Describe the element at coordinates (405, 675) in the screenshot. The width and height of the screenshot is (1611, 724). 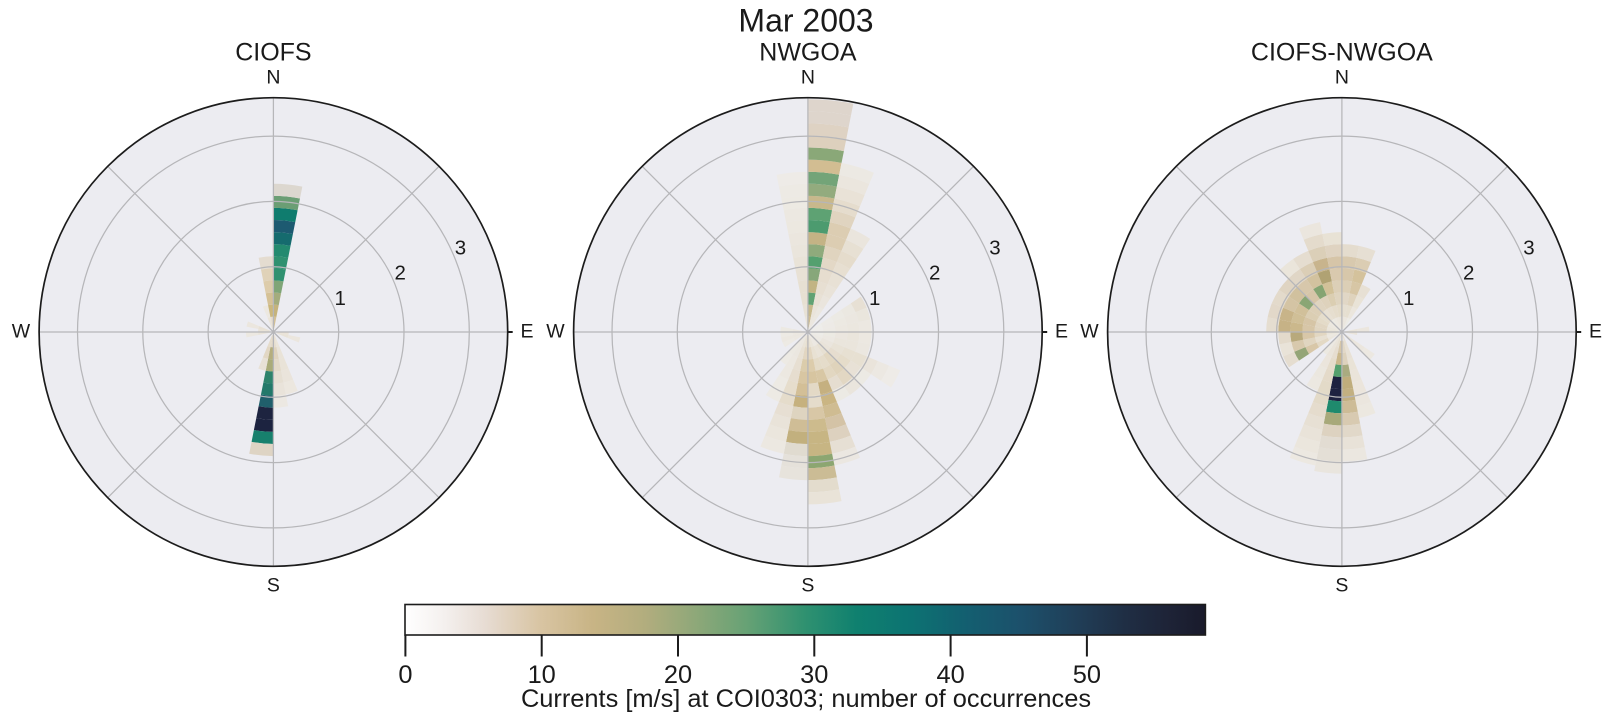
I see `svg-text: 0` at that location.